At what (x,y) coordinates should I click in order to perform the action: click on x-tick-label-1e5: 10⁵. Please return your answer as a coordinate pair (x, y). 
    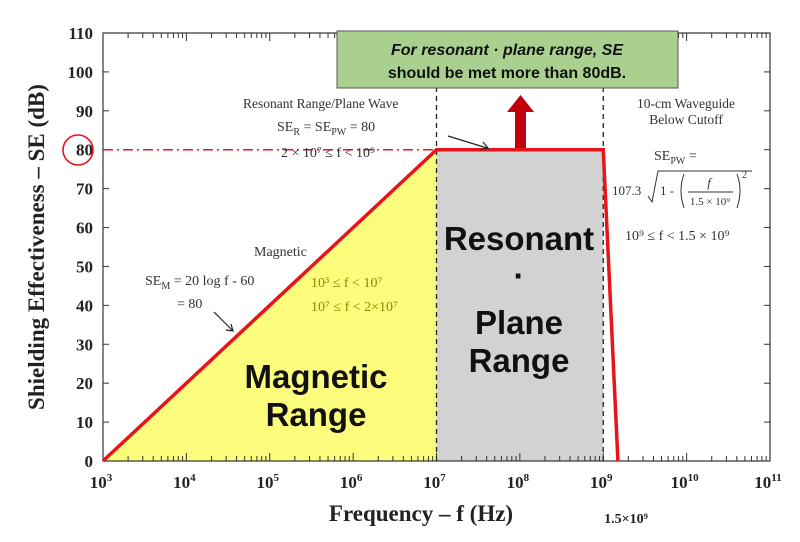
    Looking at the image, I should click on (268, 482).